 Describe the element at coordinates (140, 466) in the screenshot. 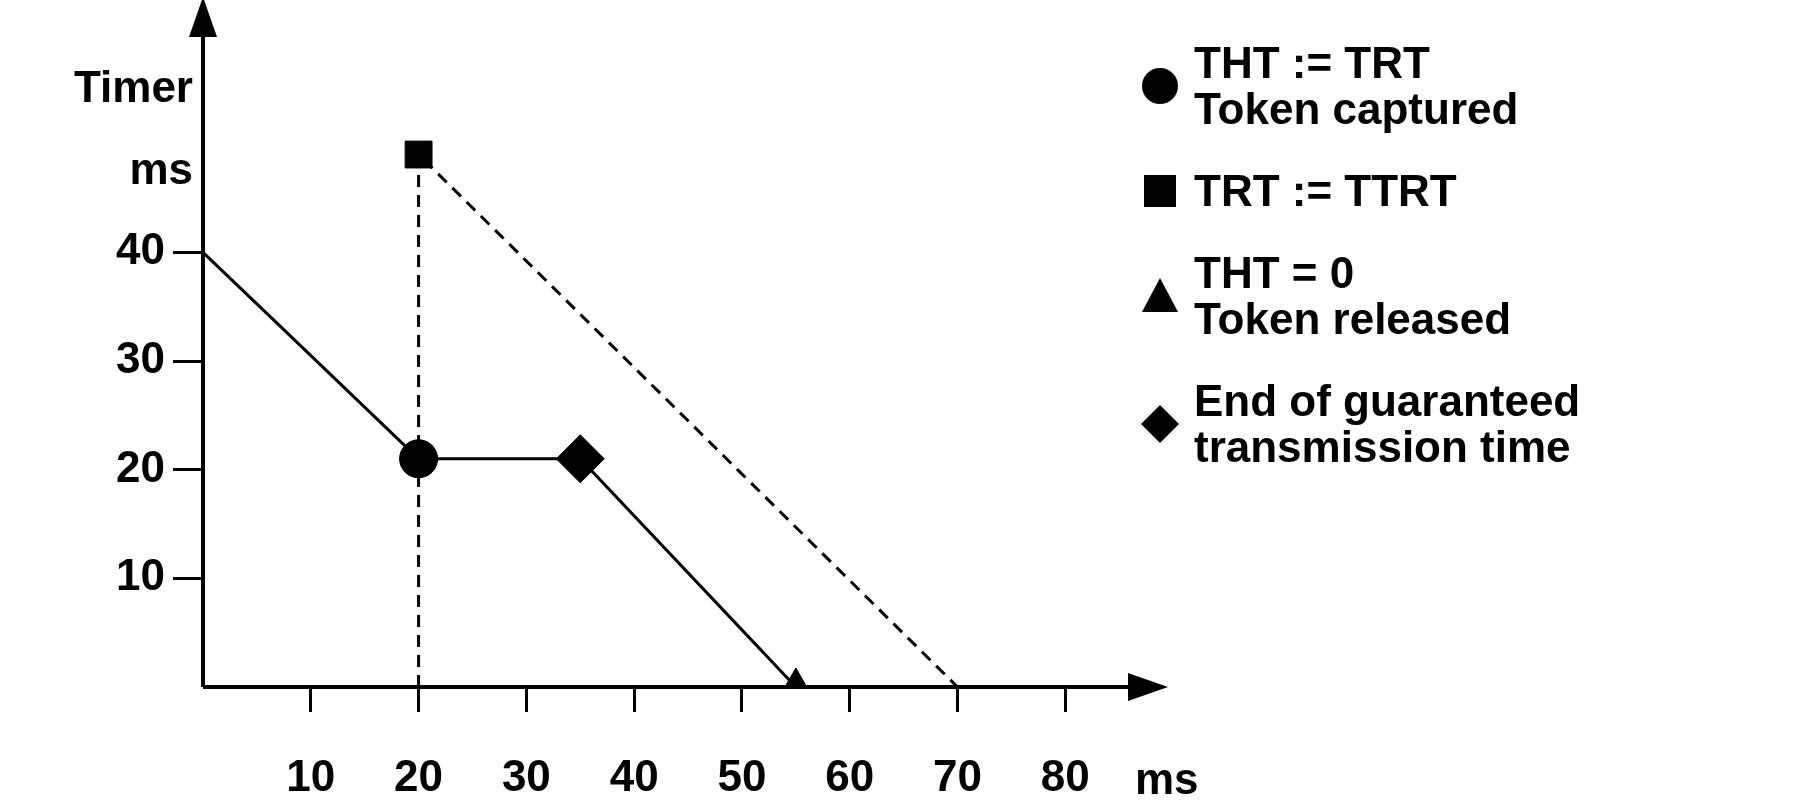

I see `y-tick-label: 20` at that location.